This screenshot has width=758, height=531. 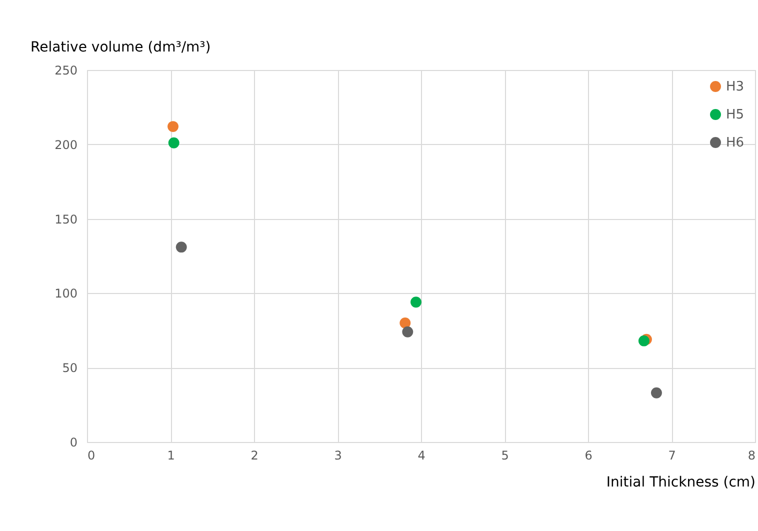 What do you see at coordinates (70, 368) in the screenshot?
I see `y-tick-label: 50` at bounding box center [70, 368].